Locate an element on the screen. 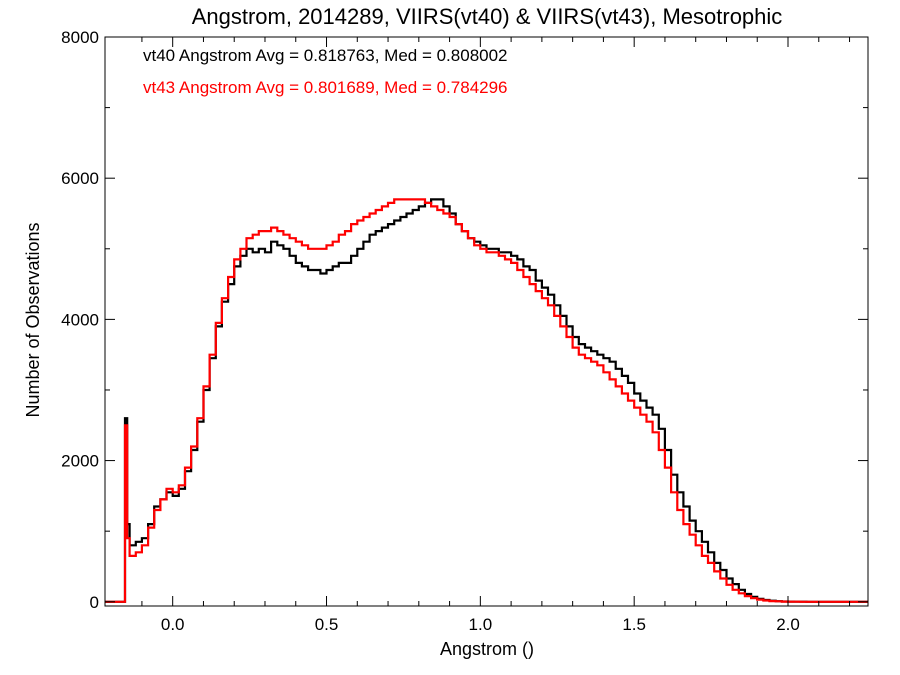 The image size is (900, 675). x-tick-label: 1.0 is located at coordinates (481, 624).